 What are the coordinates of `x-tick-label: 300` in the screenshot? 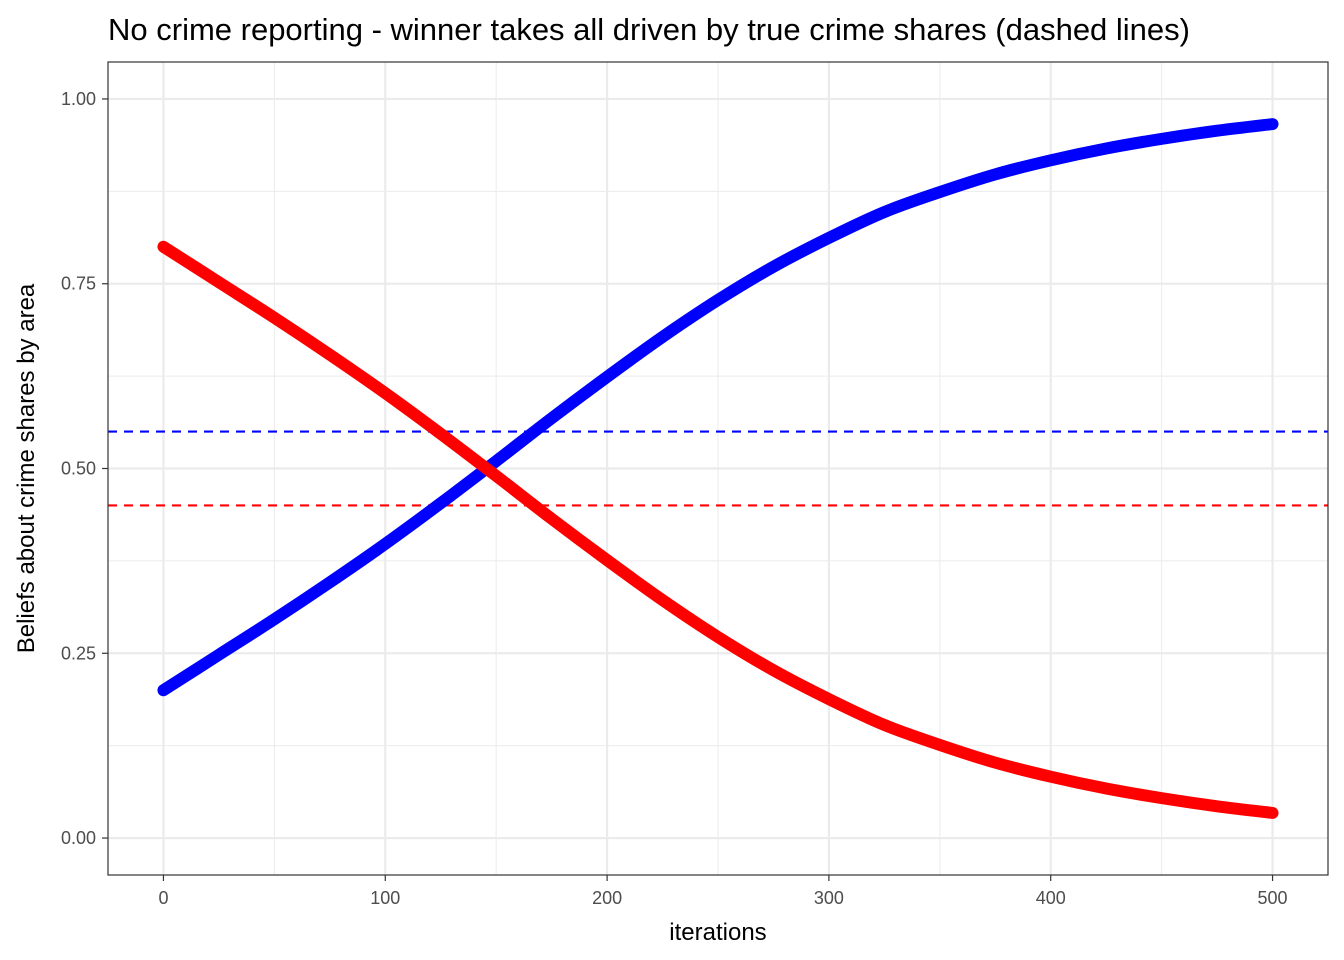 It's located at (829, 898).